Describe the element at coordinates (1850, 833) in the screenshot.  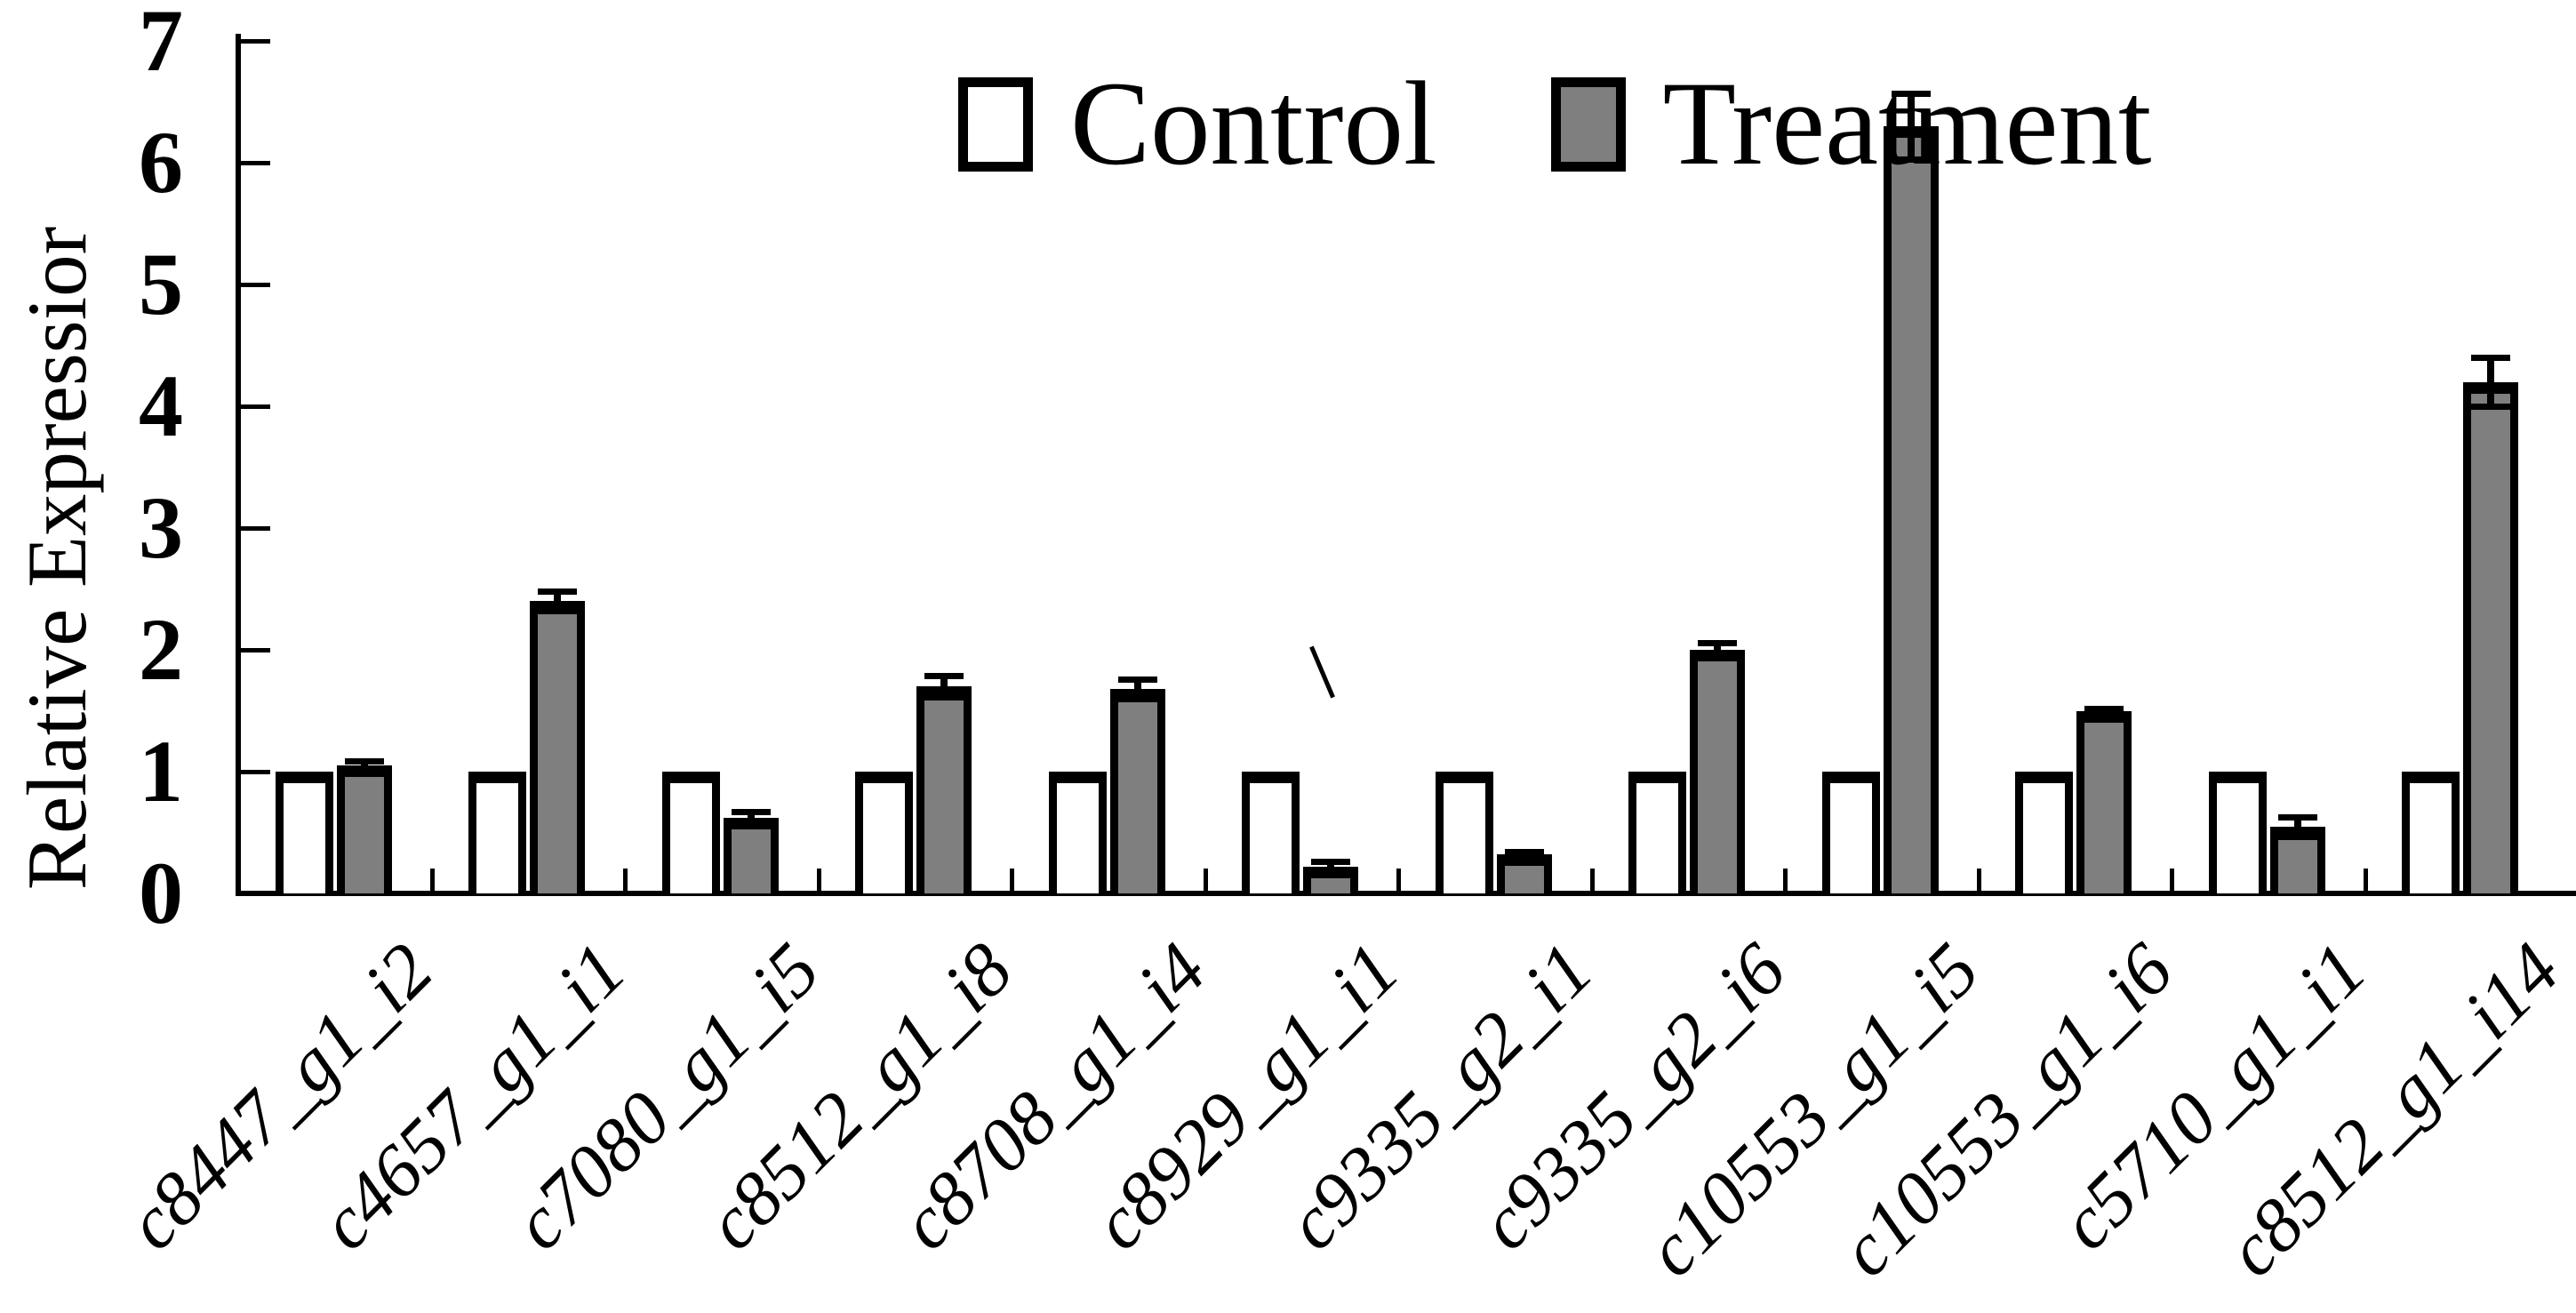
I see `bar-control-c10553_g1_i5` at that location.